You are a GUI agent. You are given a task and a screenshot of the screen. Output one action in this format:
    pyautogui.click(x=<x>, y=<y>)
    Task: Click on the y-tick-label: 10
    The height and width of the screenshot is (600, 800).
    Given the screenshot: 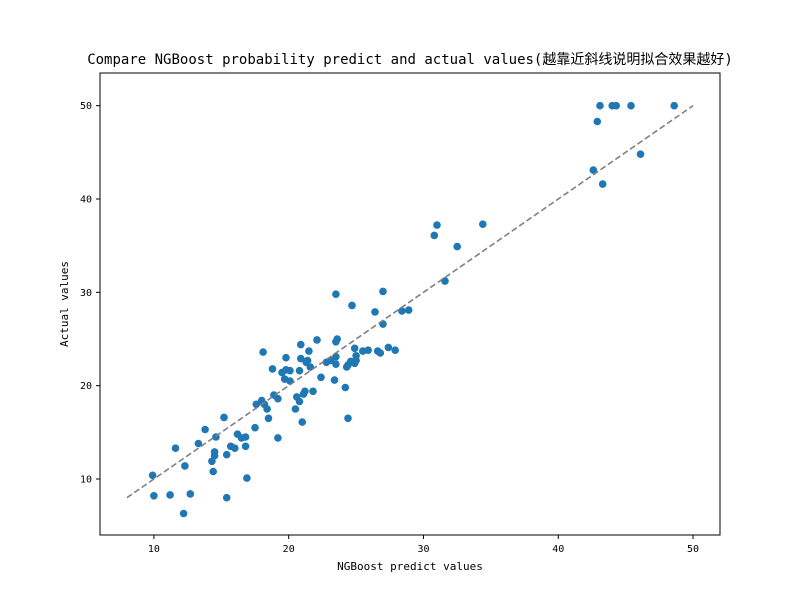 What is the action you would take?
    pyautogui.click(x=86, y=480)
    